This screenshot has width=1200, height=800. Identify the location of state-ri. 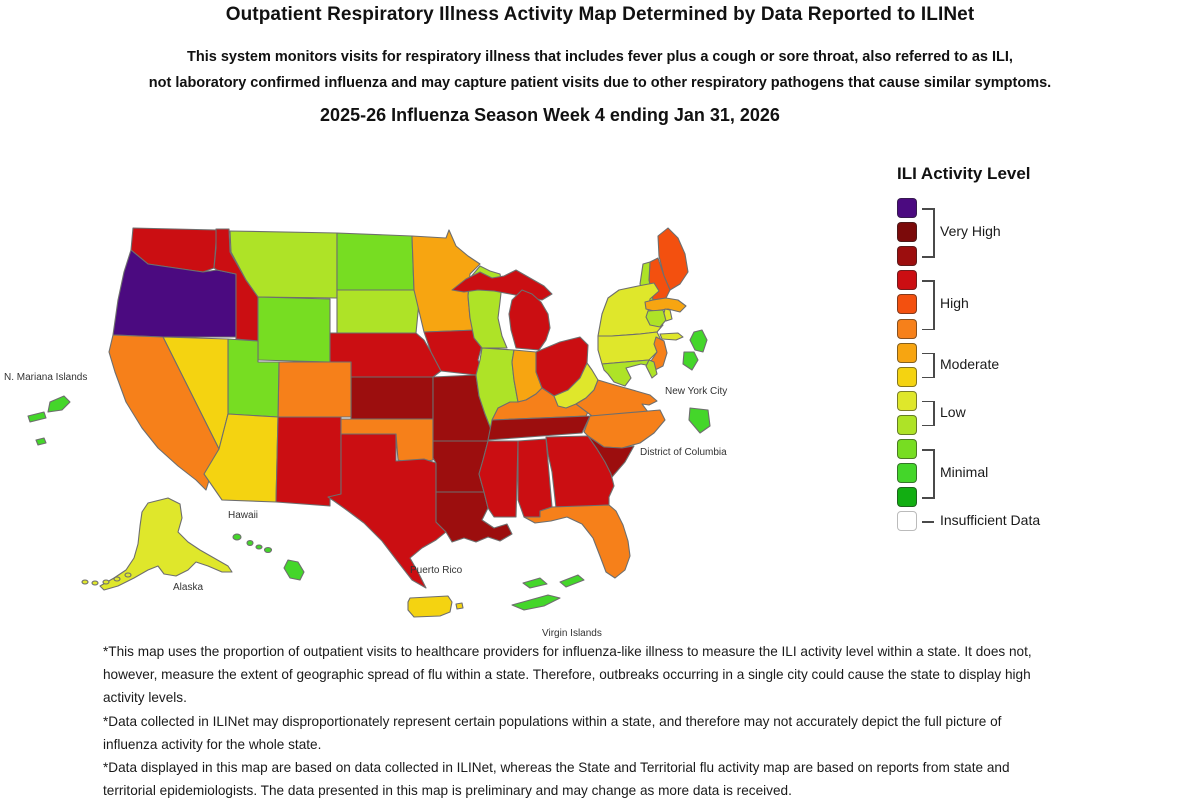
(668, 315).